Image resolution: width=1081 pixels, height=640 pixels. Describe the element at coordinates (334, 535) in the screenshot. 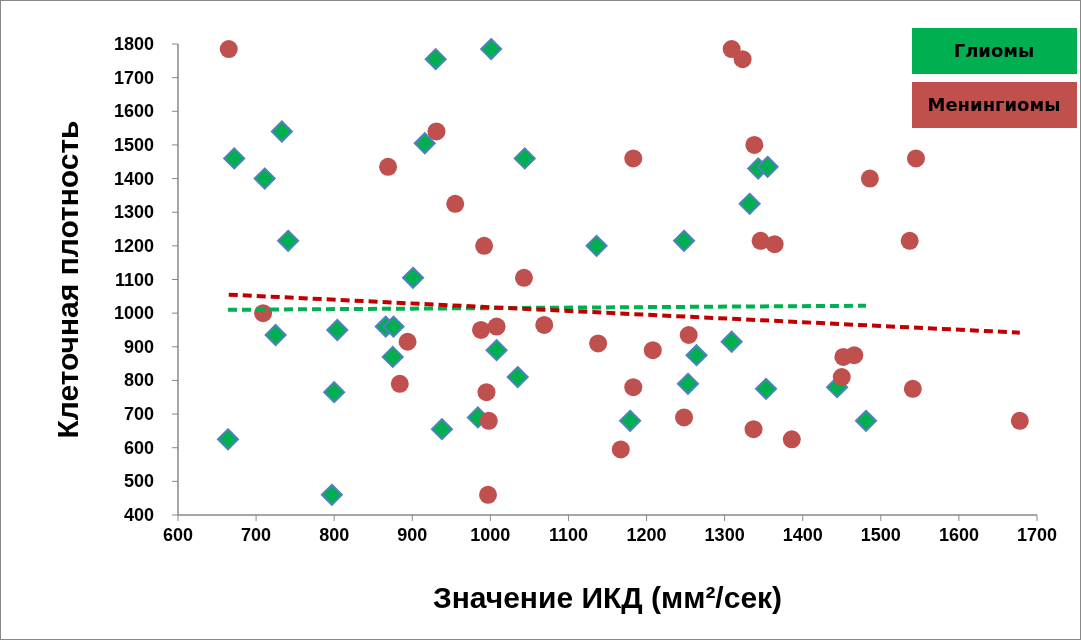

I see `x-tick-label: 800` at that location.